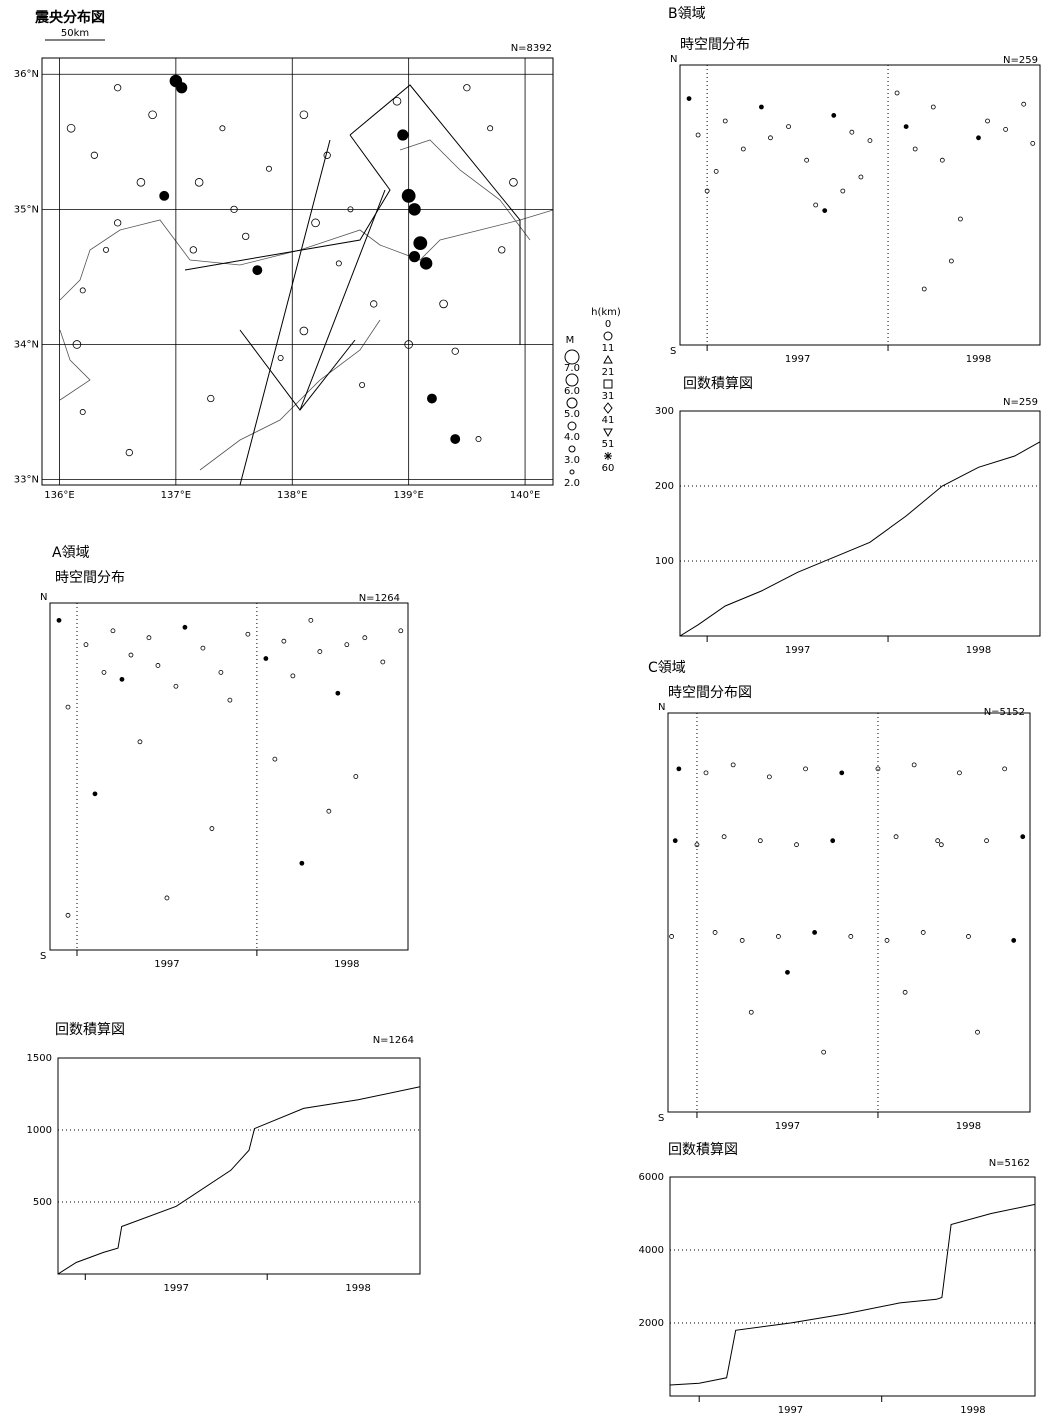  Describe the element at coordinates (166, 964) in the screenshot. I see `x-tick-label: 1997` at that location.